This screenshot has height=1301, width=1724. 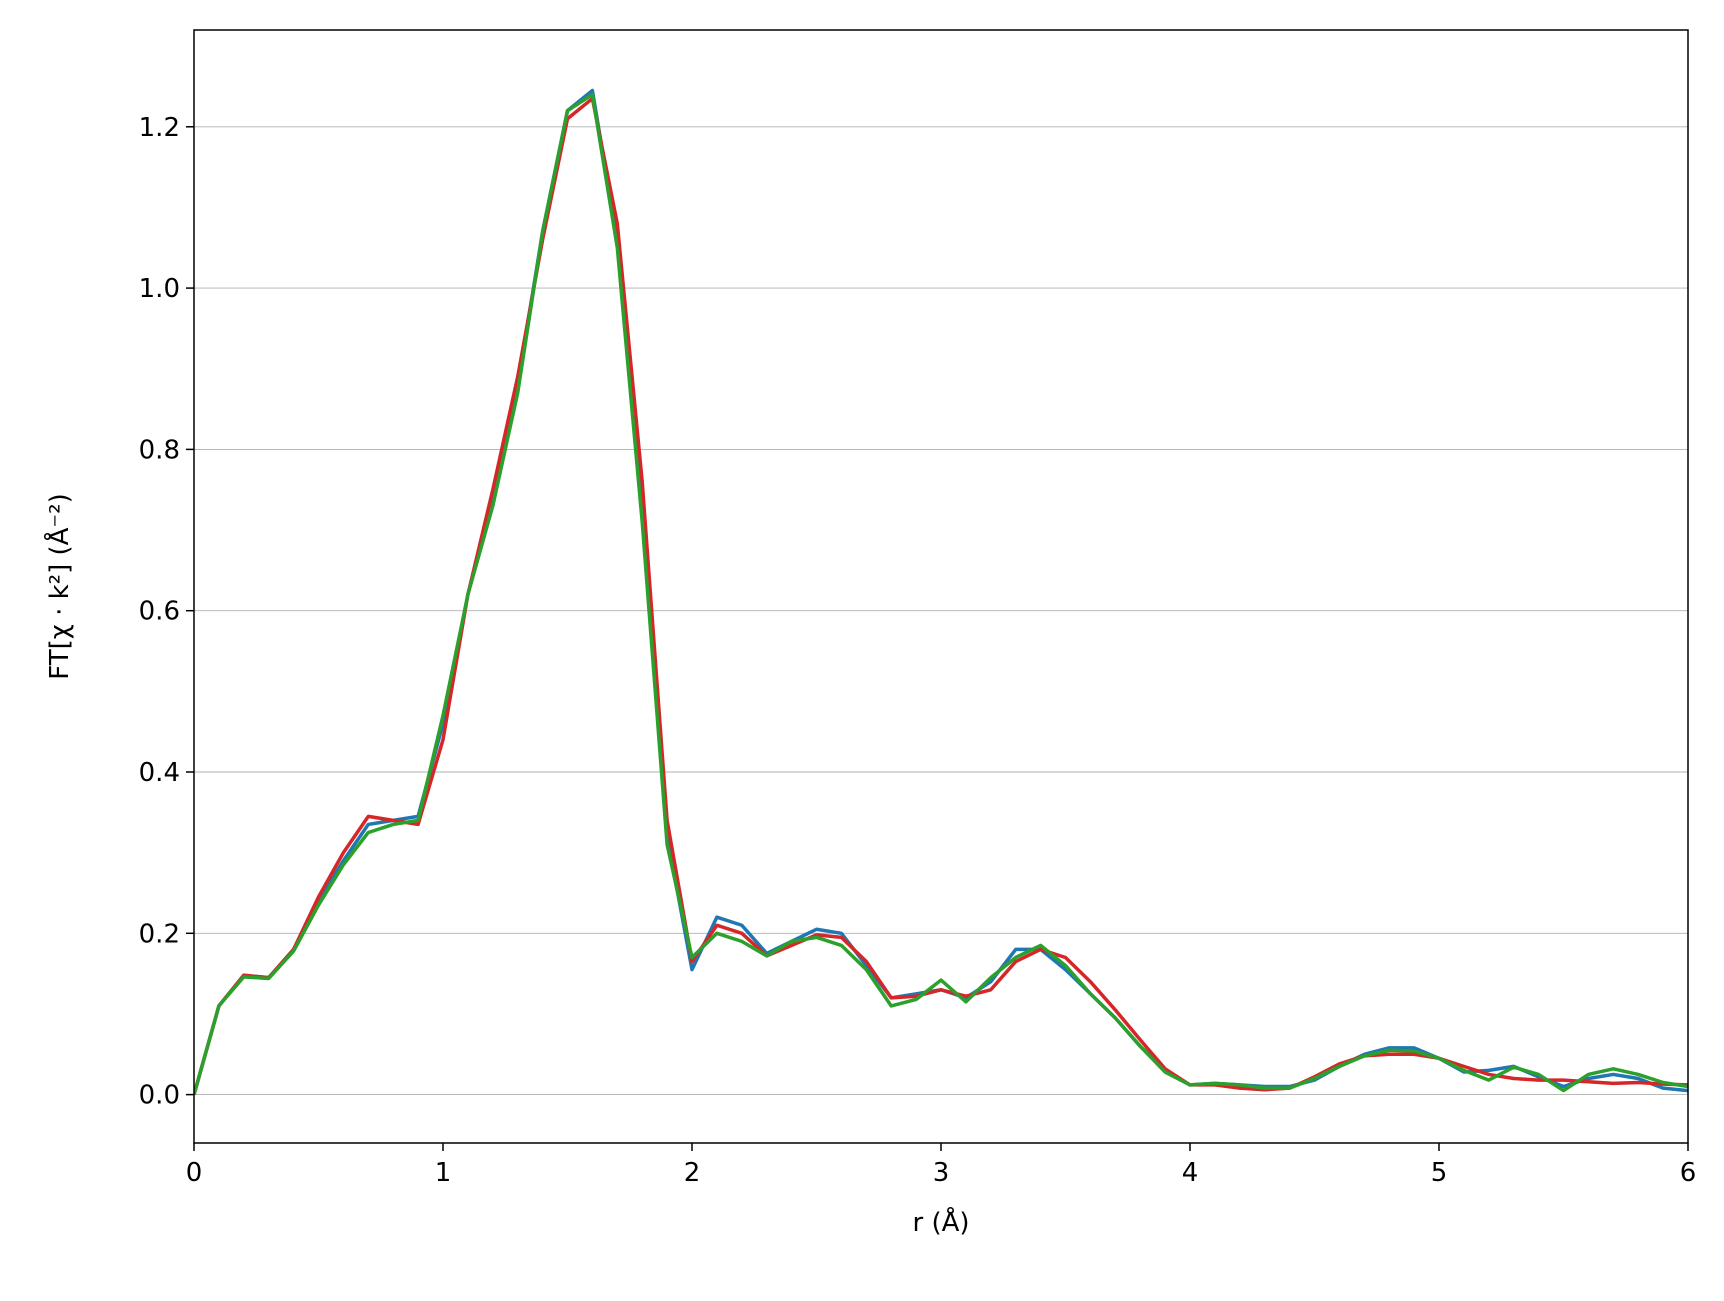 I want to click on y-tick-label: 0.0, so click(x=159, y=1096).